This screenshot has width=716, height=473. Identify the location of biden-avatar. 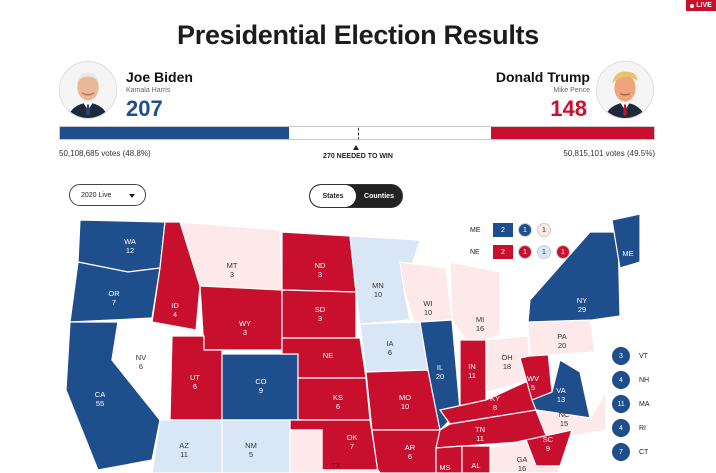
(88, 90).